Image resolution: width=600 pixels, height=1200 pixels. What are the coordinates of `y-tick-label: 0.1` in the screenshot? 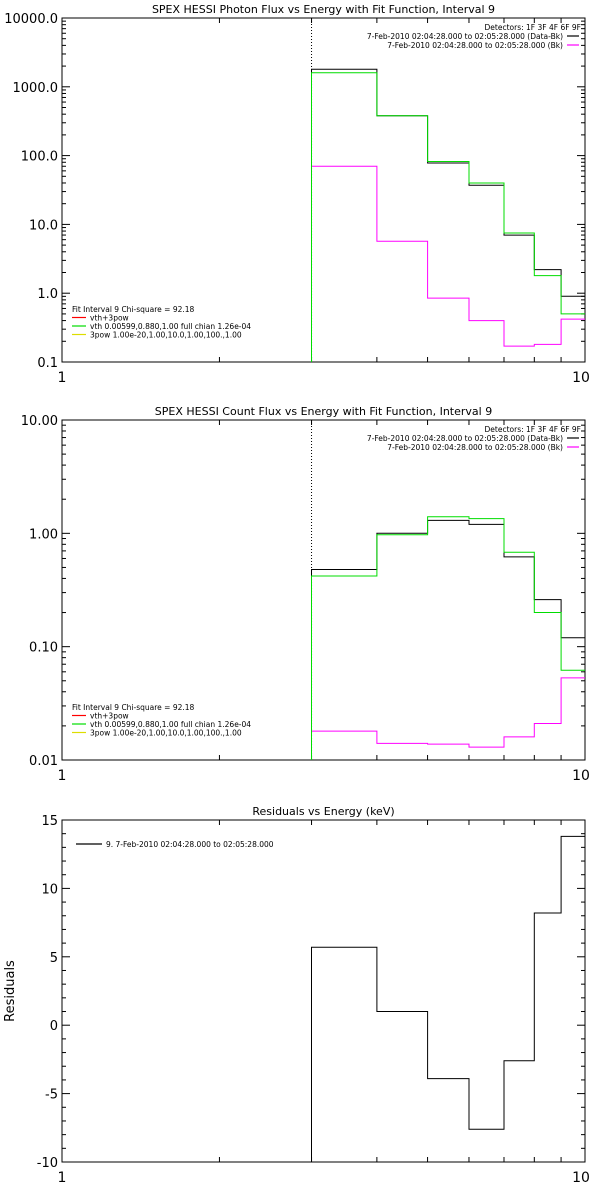 It's located at (47, 363).